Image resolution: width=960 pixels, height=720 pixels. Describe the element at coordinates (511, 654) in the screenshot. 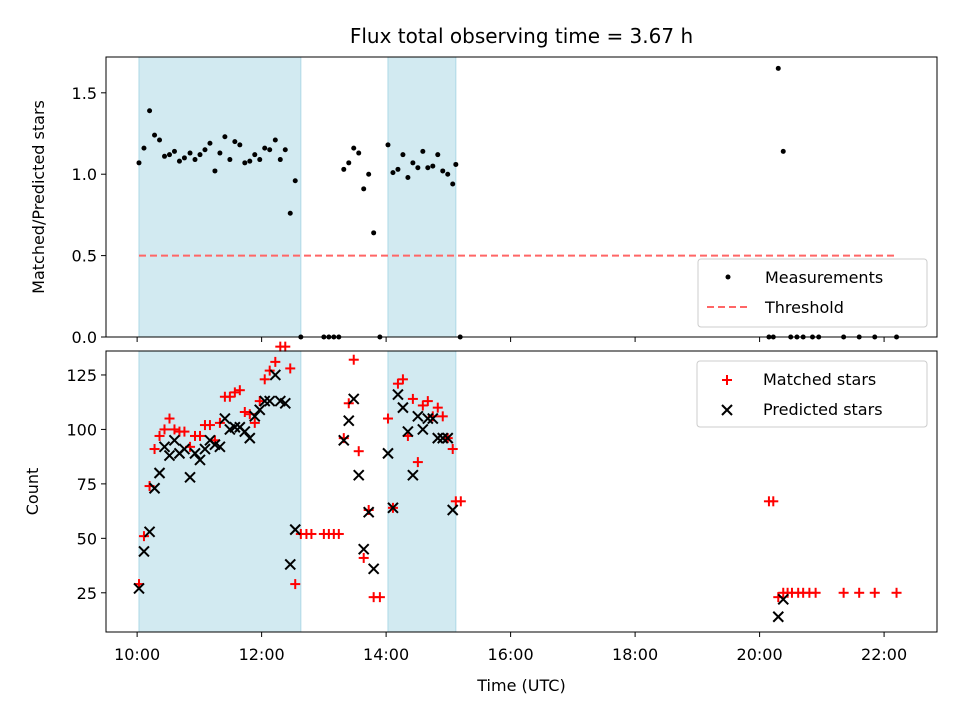

I see `x-tick-label: 16:00` at that location.